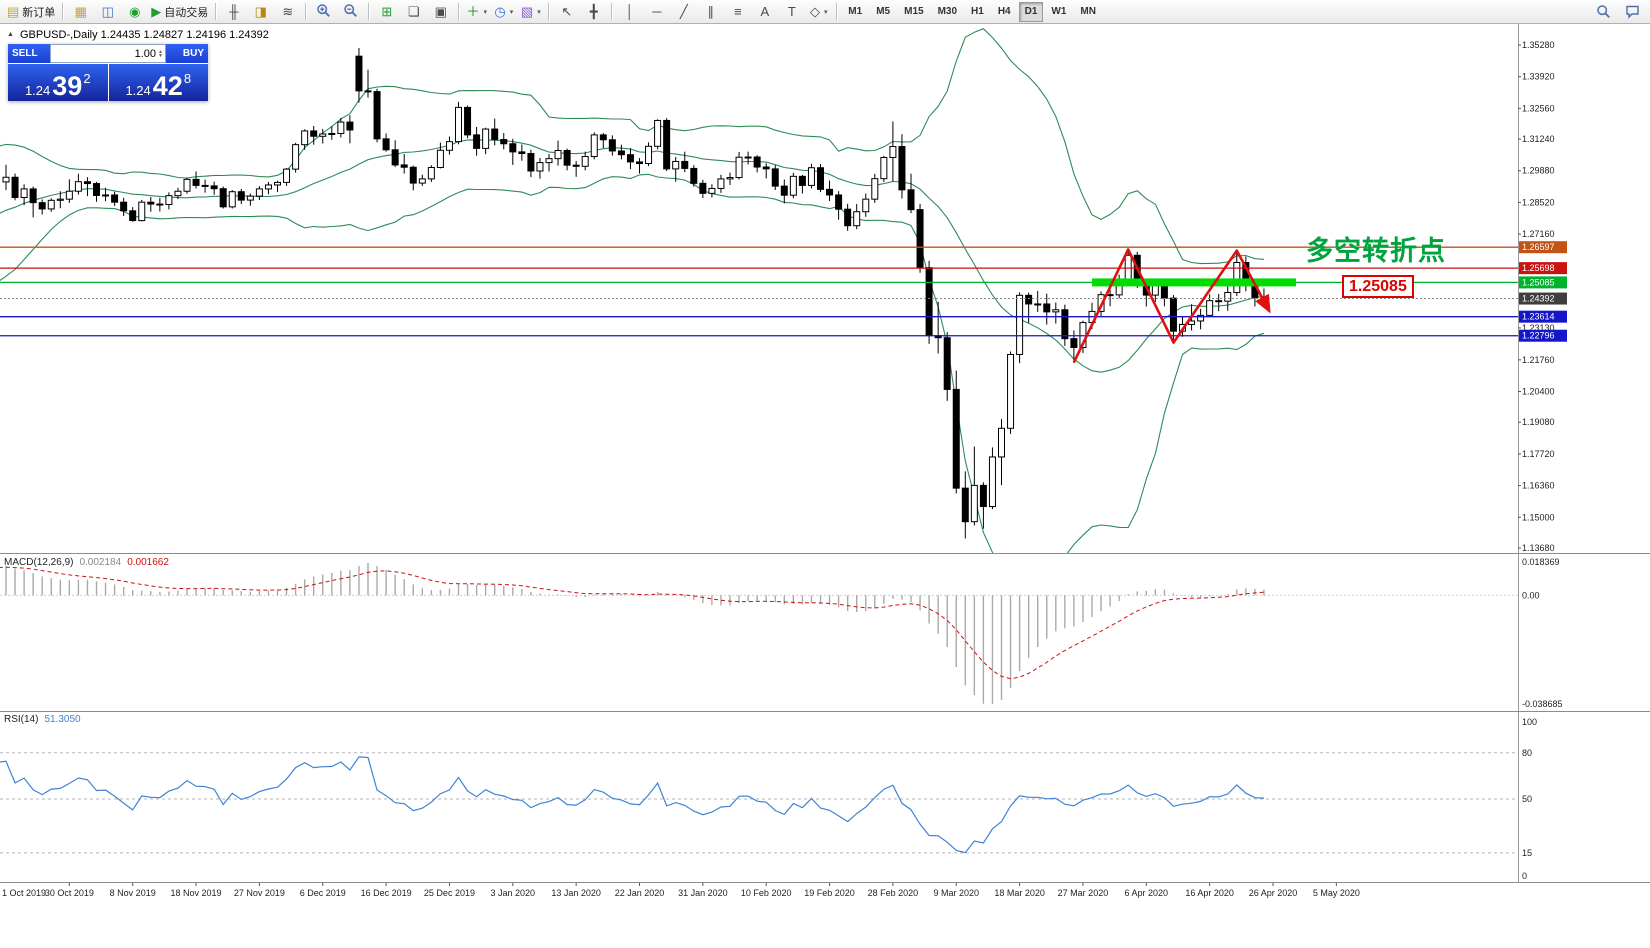 The width and height of the screenshot is (1650, 948). I want to click on buy-price-prefix: 1.24, so click(138, 90).